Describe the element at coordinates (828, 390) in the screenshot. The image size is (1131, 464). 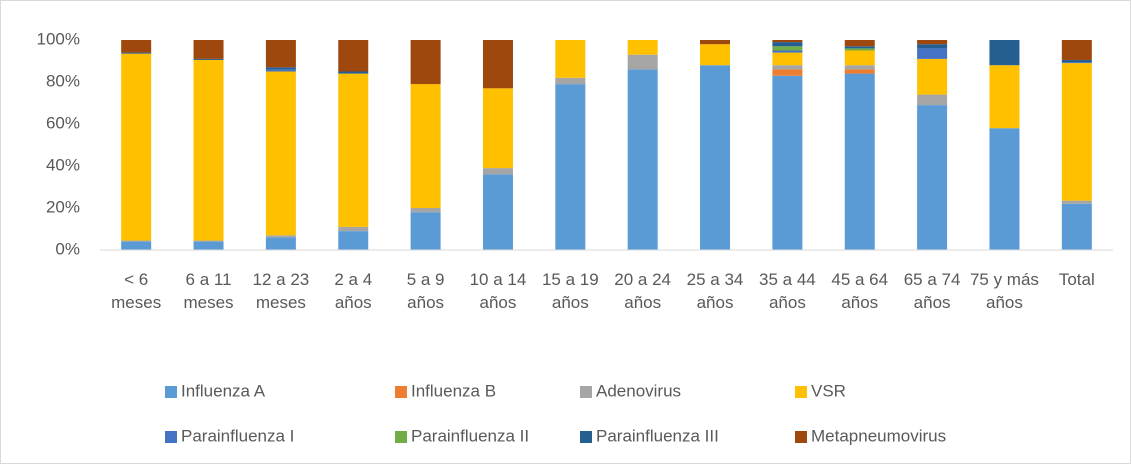
I see `legend-label: VSR` at that location.